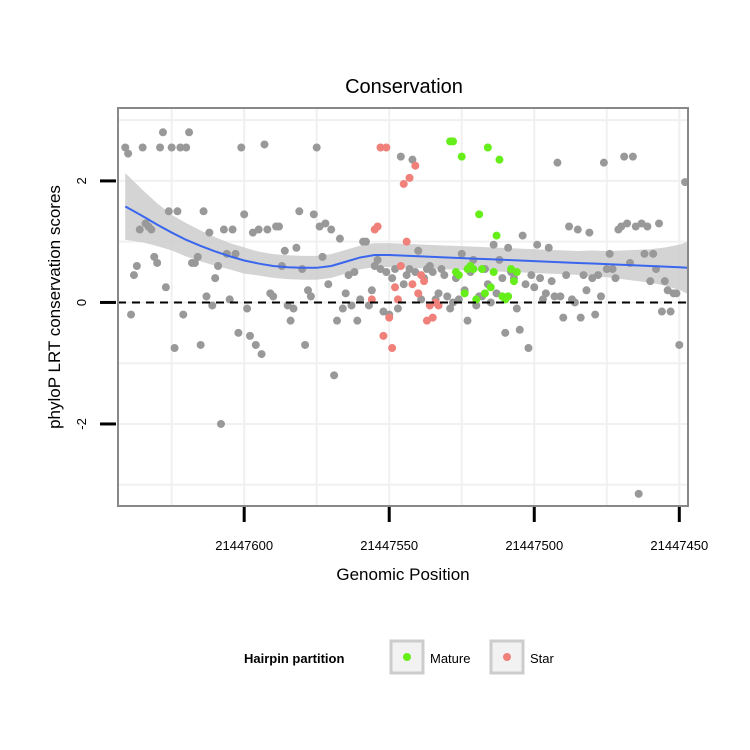 This screenshot has width=750, height=750. What do you see at coordinates (679, 545) in the screenshot?
I see `x-tick-label: 21447450` at bounding box center [679, 545].